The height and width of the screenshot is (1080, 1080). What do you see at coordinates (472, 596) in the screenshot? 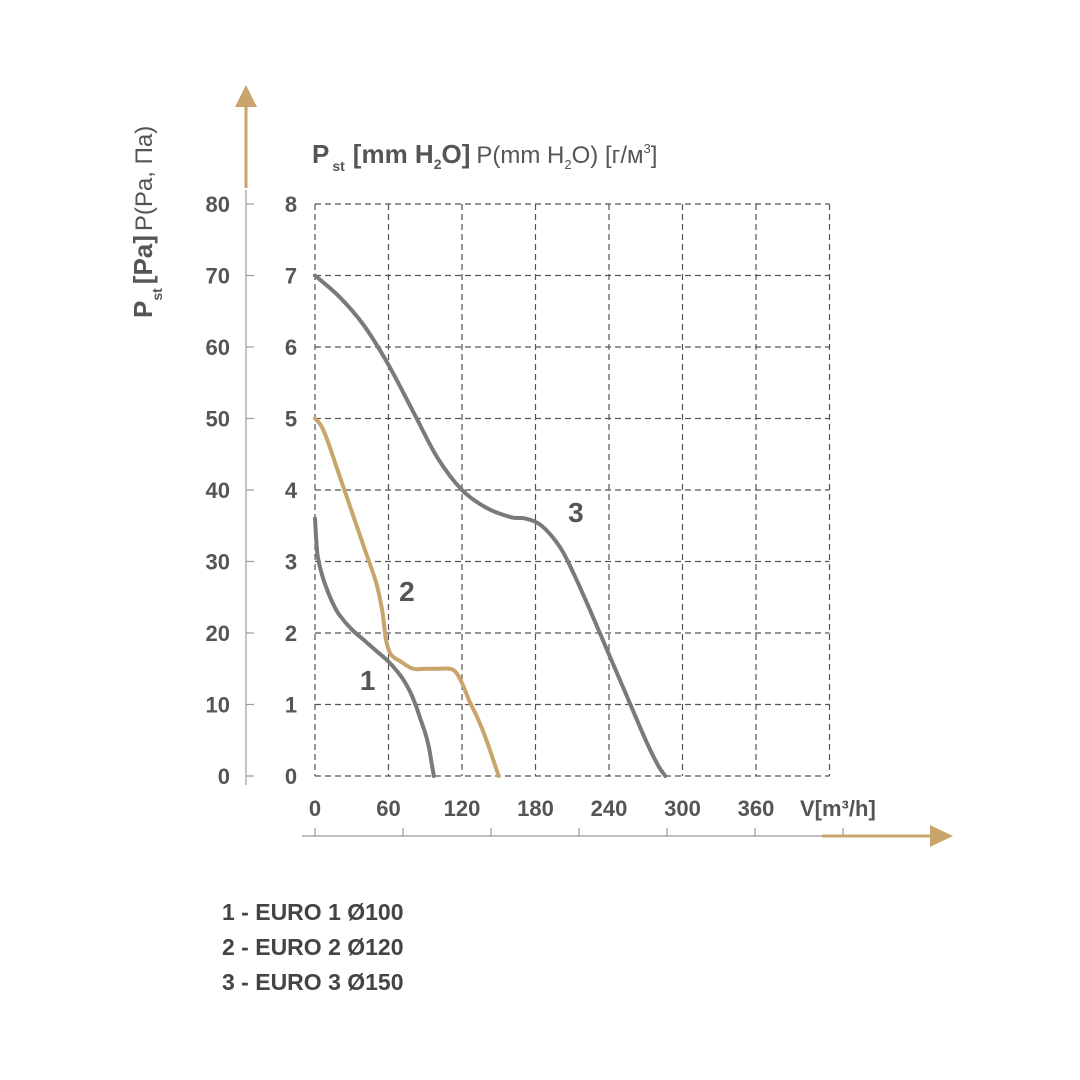
I see `curve-labels: 1 2 3` at bounding box center [472, 596].